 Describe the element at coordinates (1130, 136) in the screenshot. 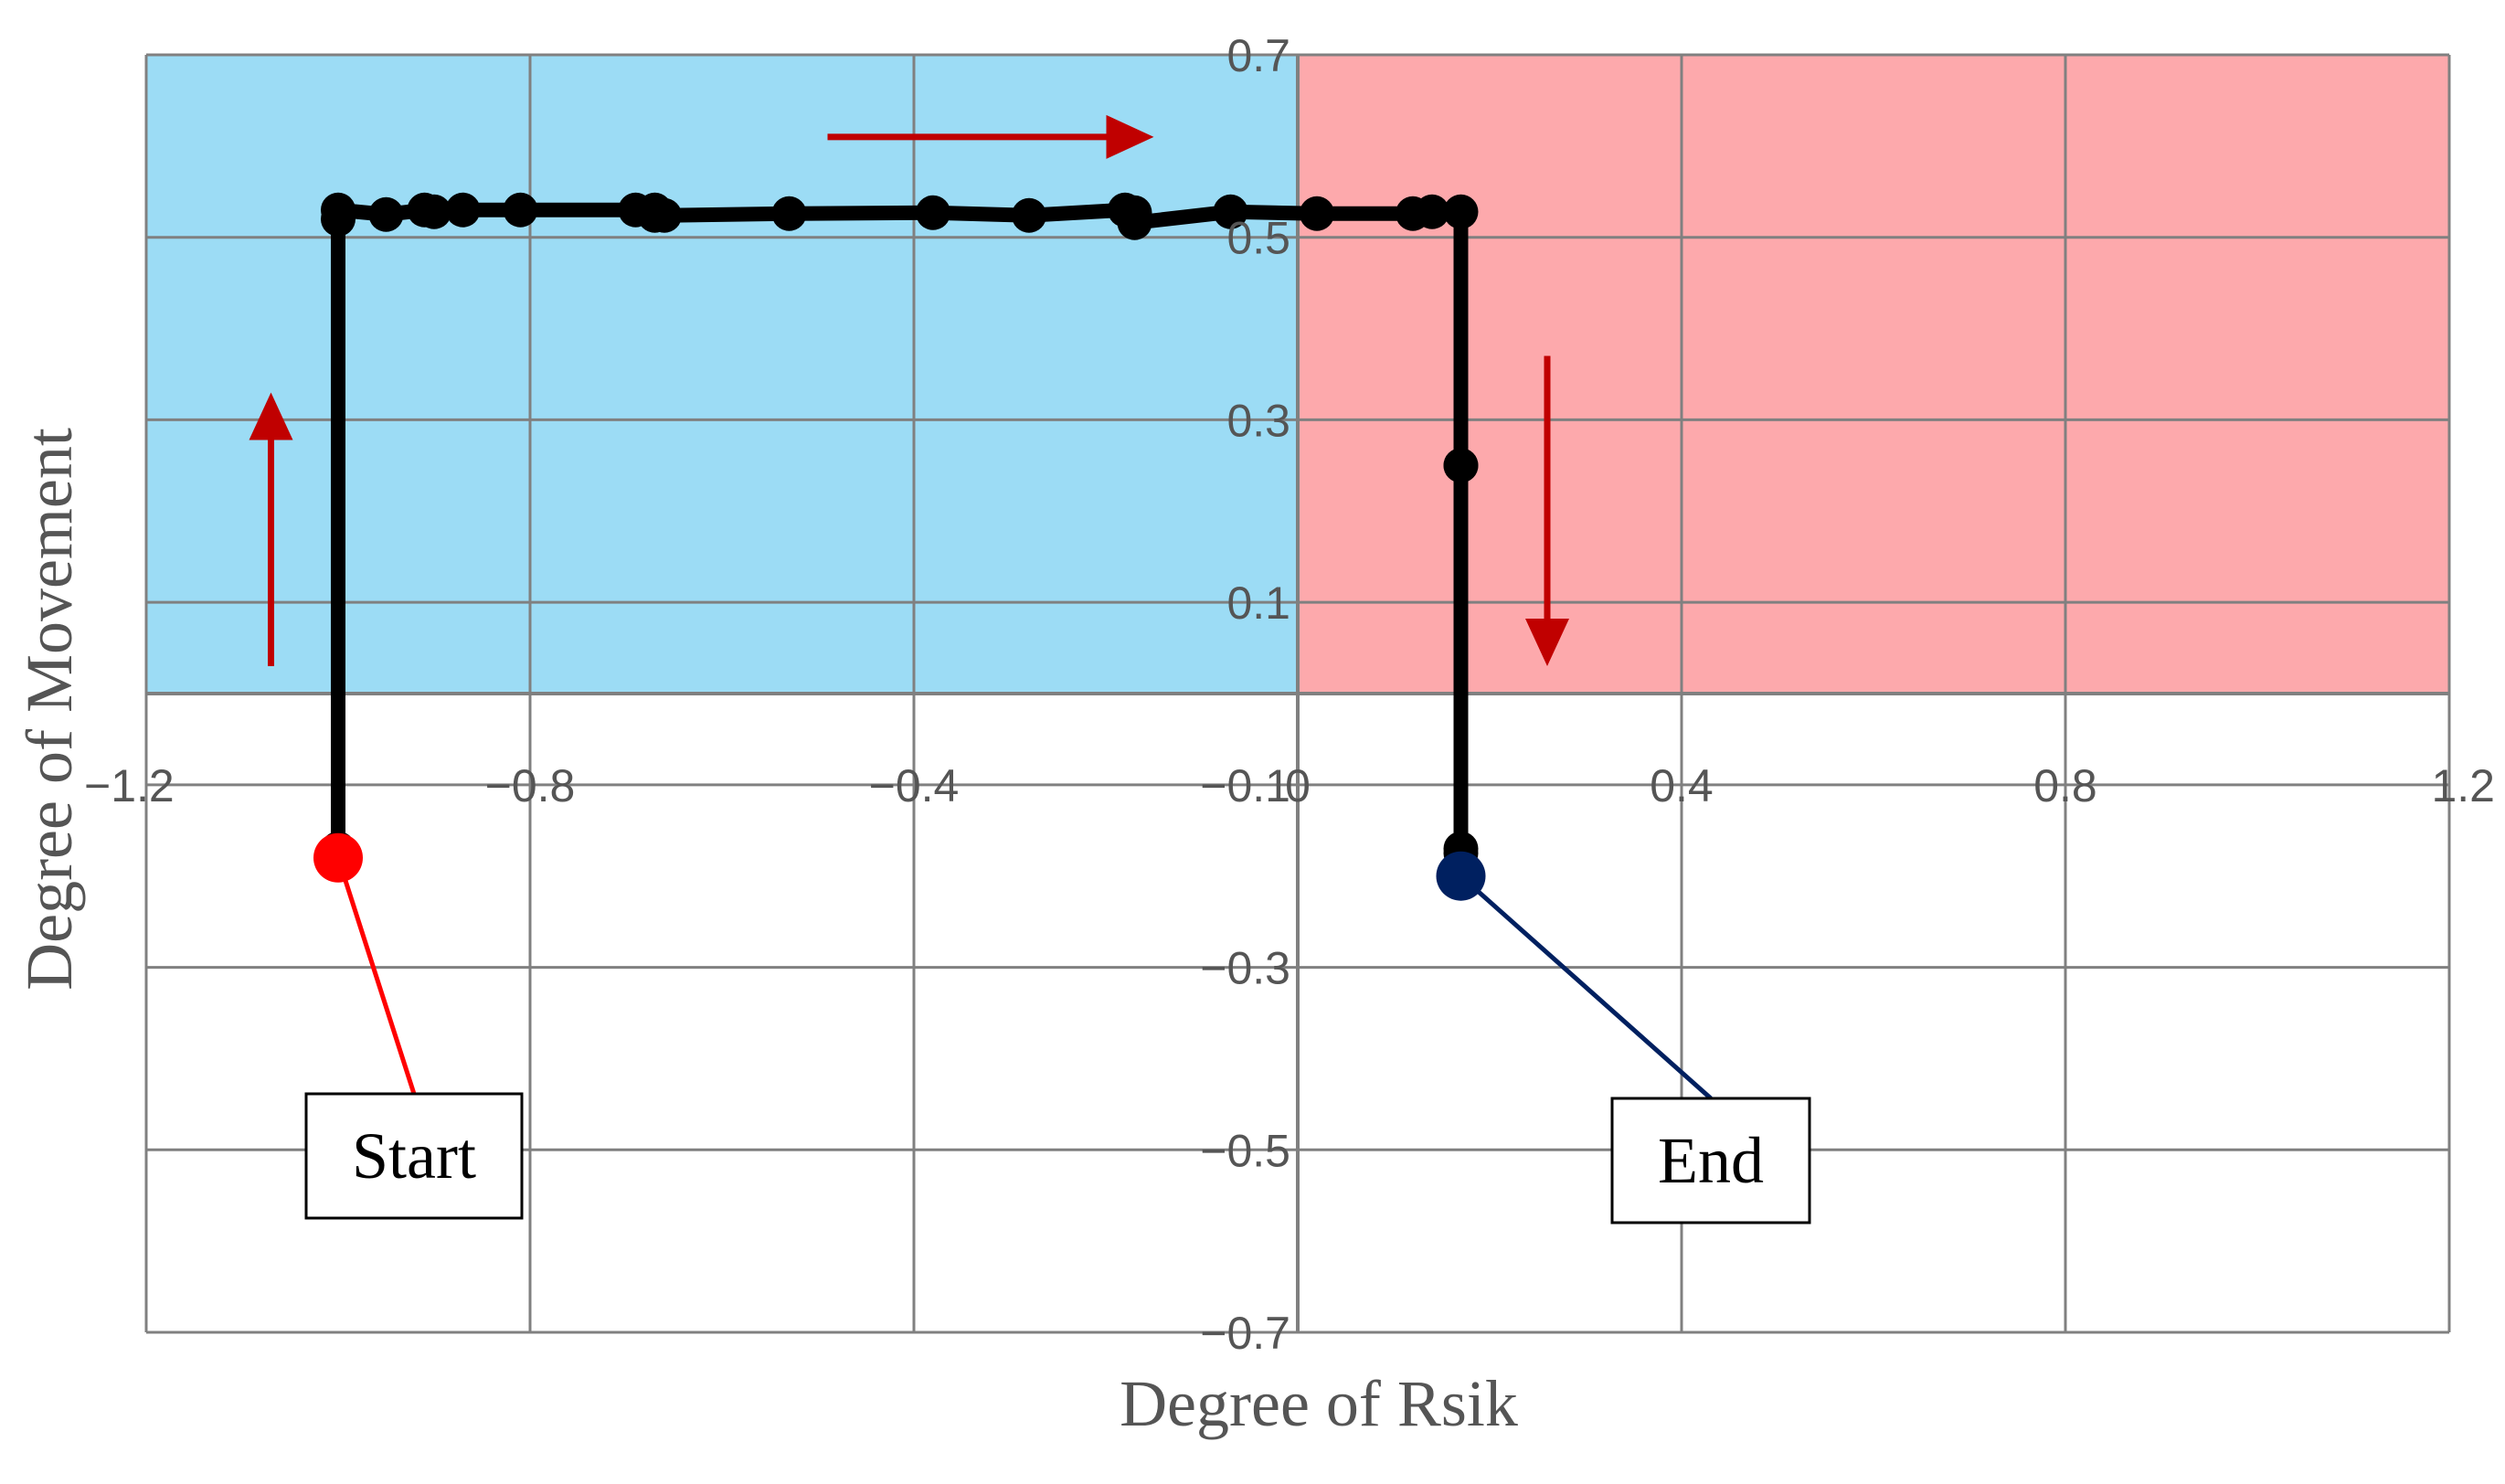

I see `arrow-head-right` at that location.